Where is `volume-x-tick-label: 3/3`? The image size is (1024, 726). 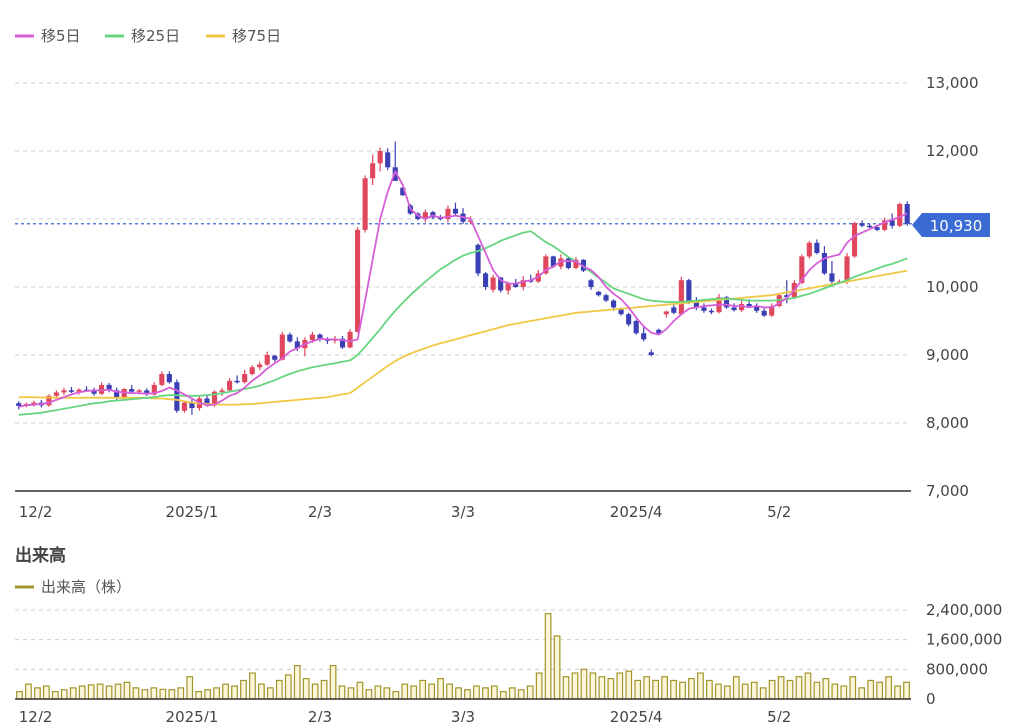 volume-x-tick-label: 3/3 is located at coordinates (463, 715).